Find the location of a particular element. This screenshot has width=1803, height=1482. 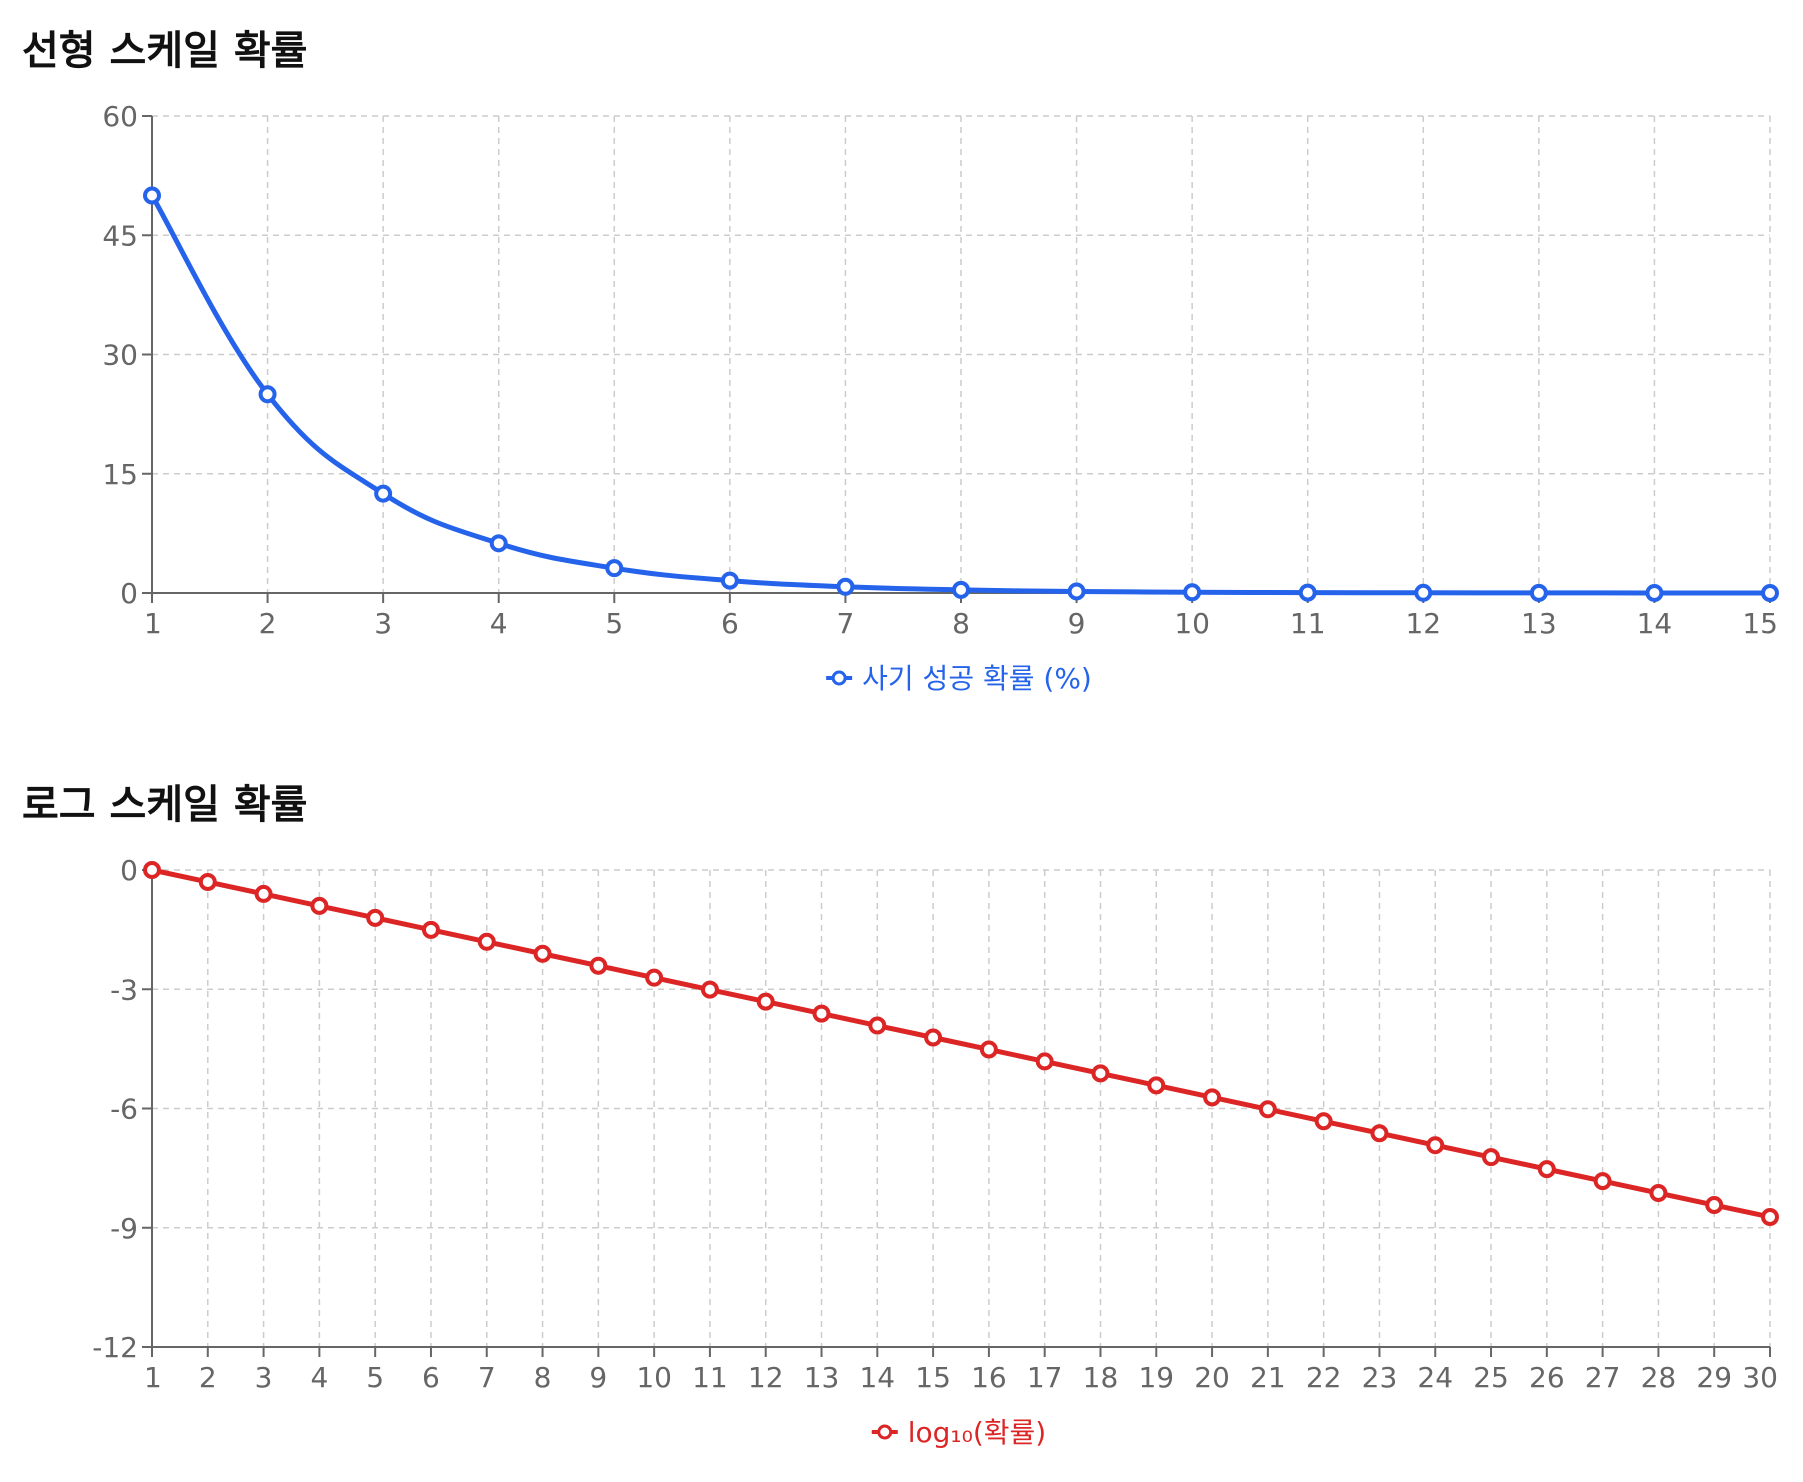

y-tick-label: 30 is located at coordinates (120, 355).